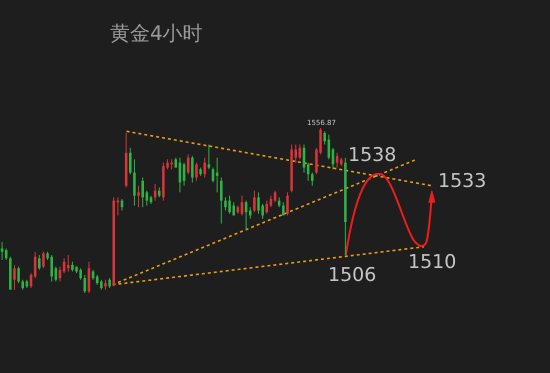 This screenshot has height=373, width=550. I want to click on annotation: 1506, so click(352, 275).